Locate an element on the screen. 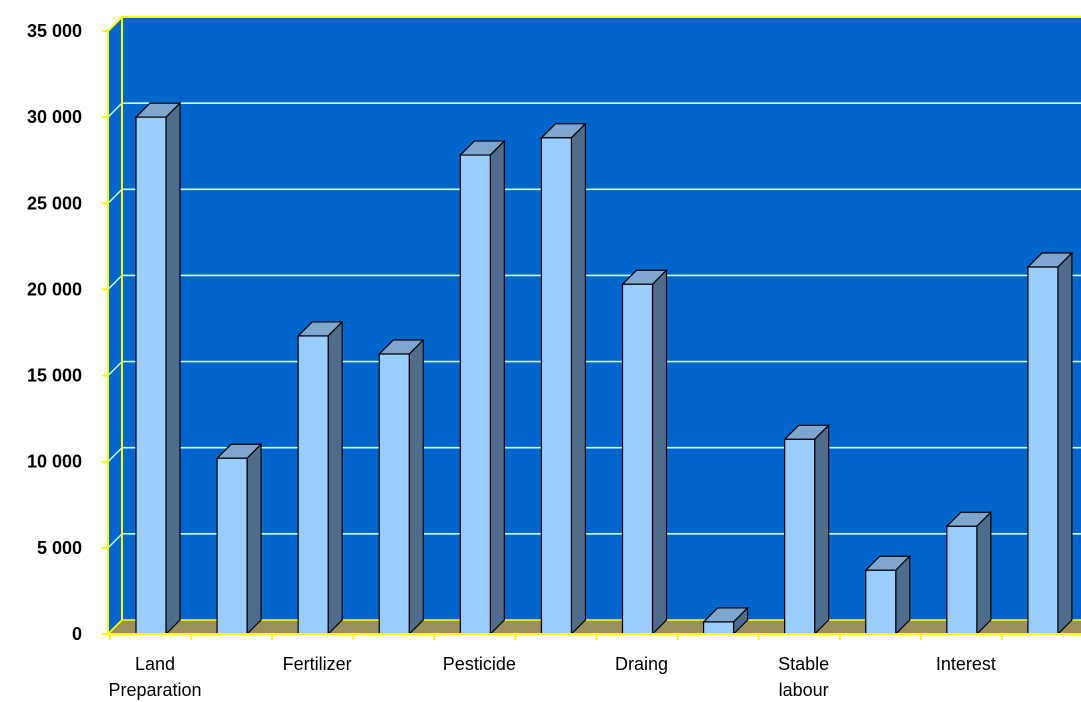 Image resolution: width=1081 pixels, height=702 pixels. y-tick-label: 30 000 is located at coordinates (54, 117).